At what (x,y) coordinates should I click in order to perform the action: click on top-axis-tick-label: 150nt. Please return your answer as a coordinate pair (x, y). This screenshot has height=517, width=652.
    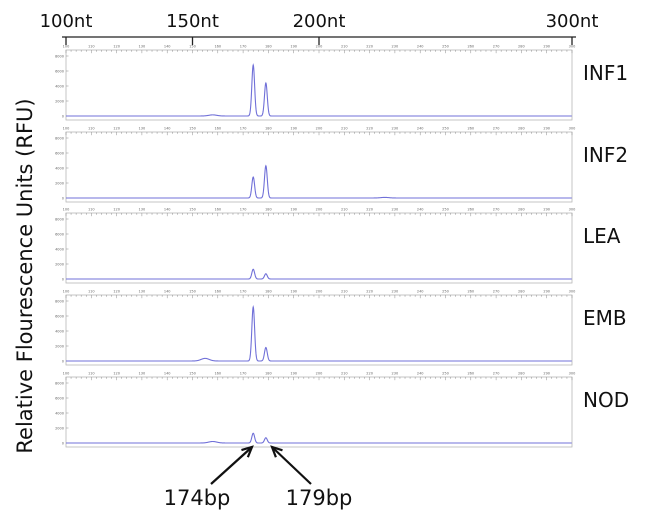
    Looking at the image, I should click on (192, 21).